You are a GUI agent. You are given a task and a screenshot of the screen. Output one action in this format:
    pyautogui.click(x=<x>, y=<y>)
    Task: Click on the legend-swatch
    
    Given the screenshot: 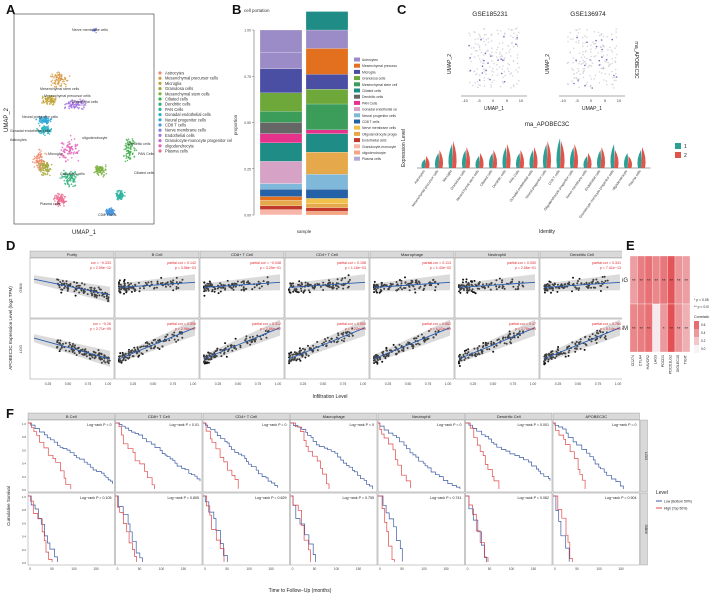 What is the action you would take?
    pyautogui.click(x=357, y=65)
    